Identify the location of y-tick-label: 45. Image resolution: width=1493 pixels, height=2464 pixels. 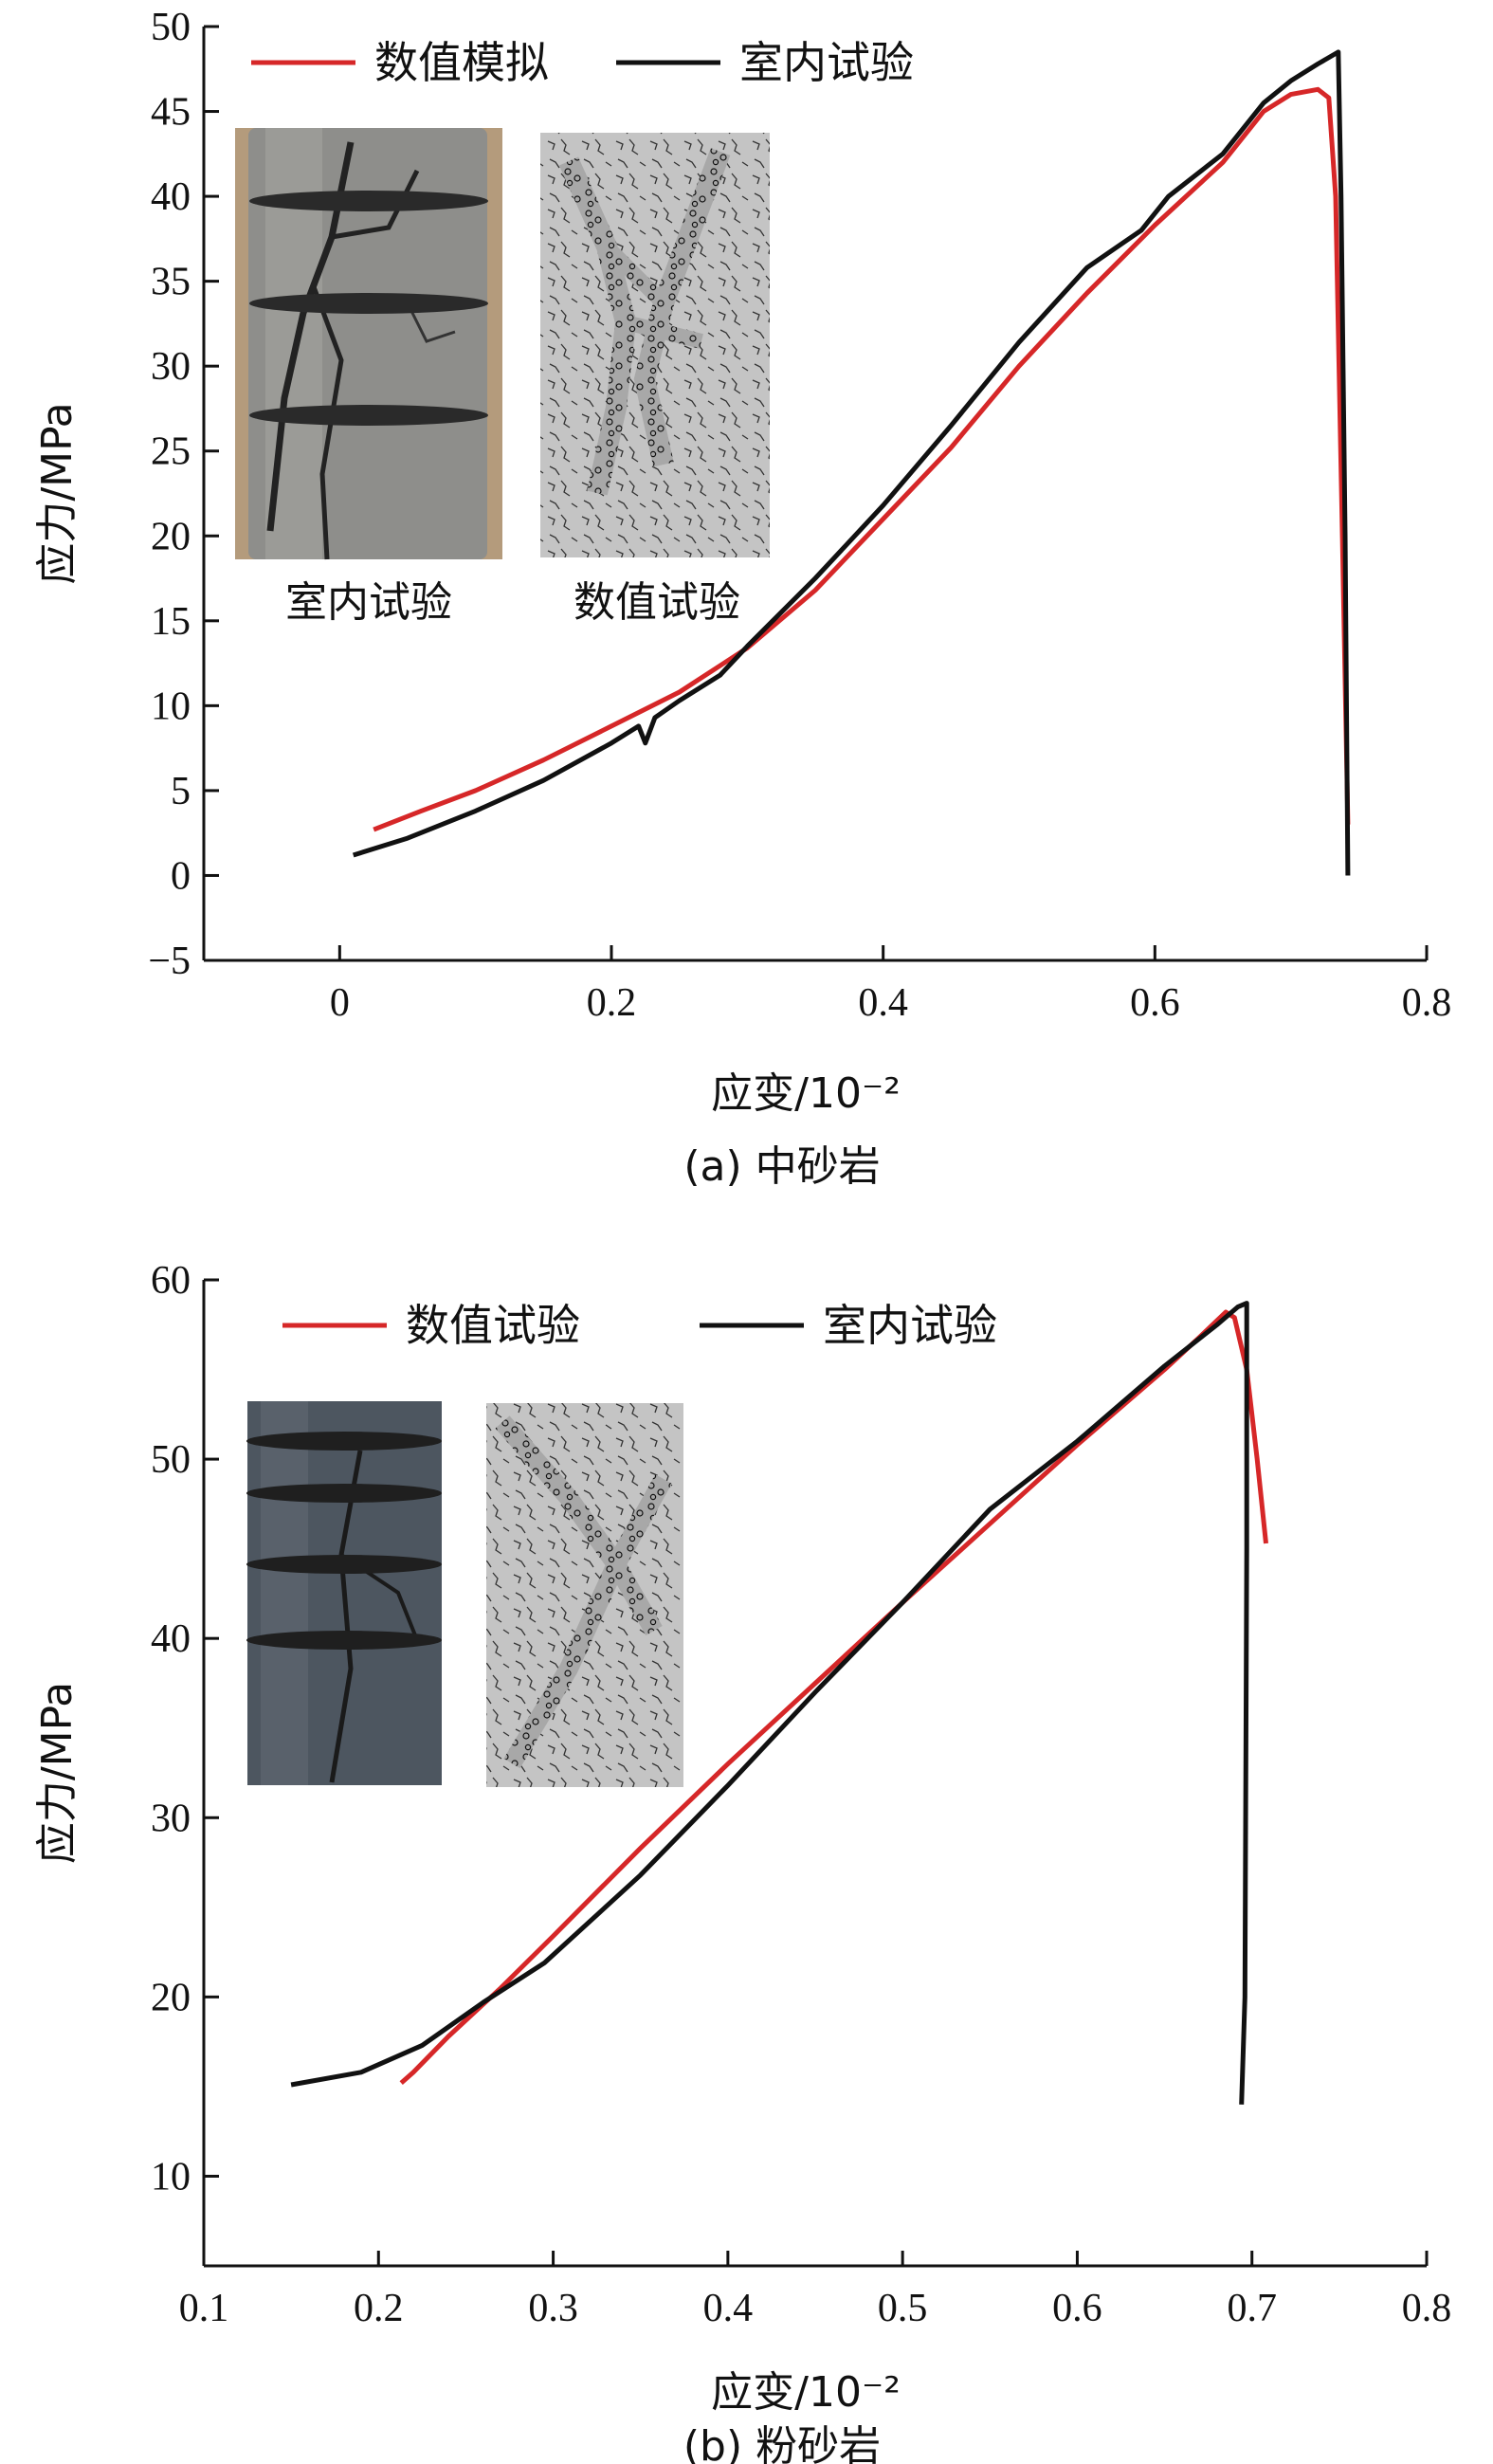
(171, 113).